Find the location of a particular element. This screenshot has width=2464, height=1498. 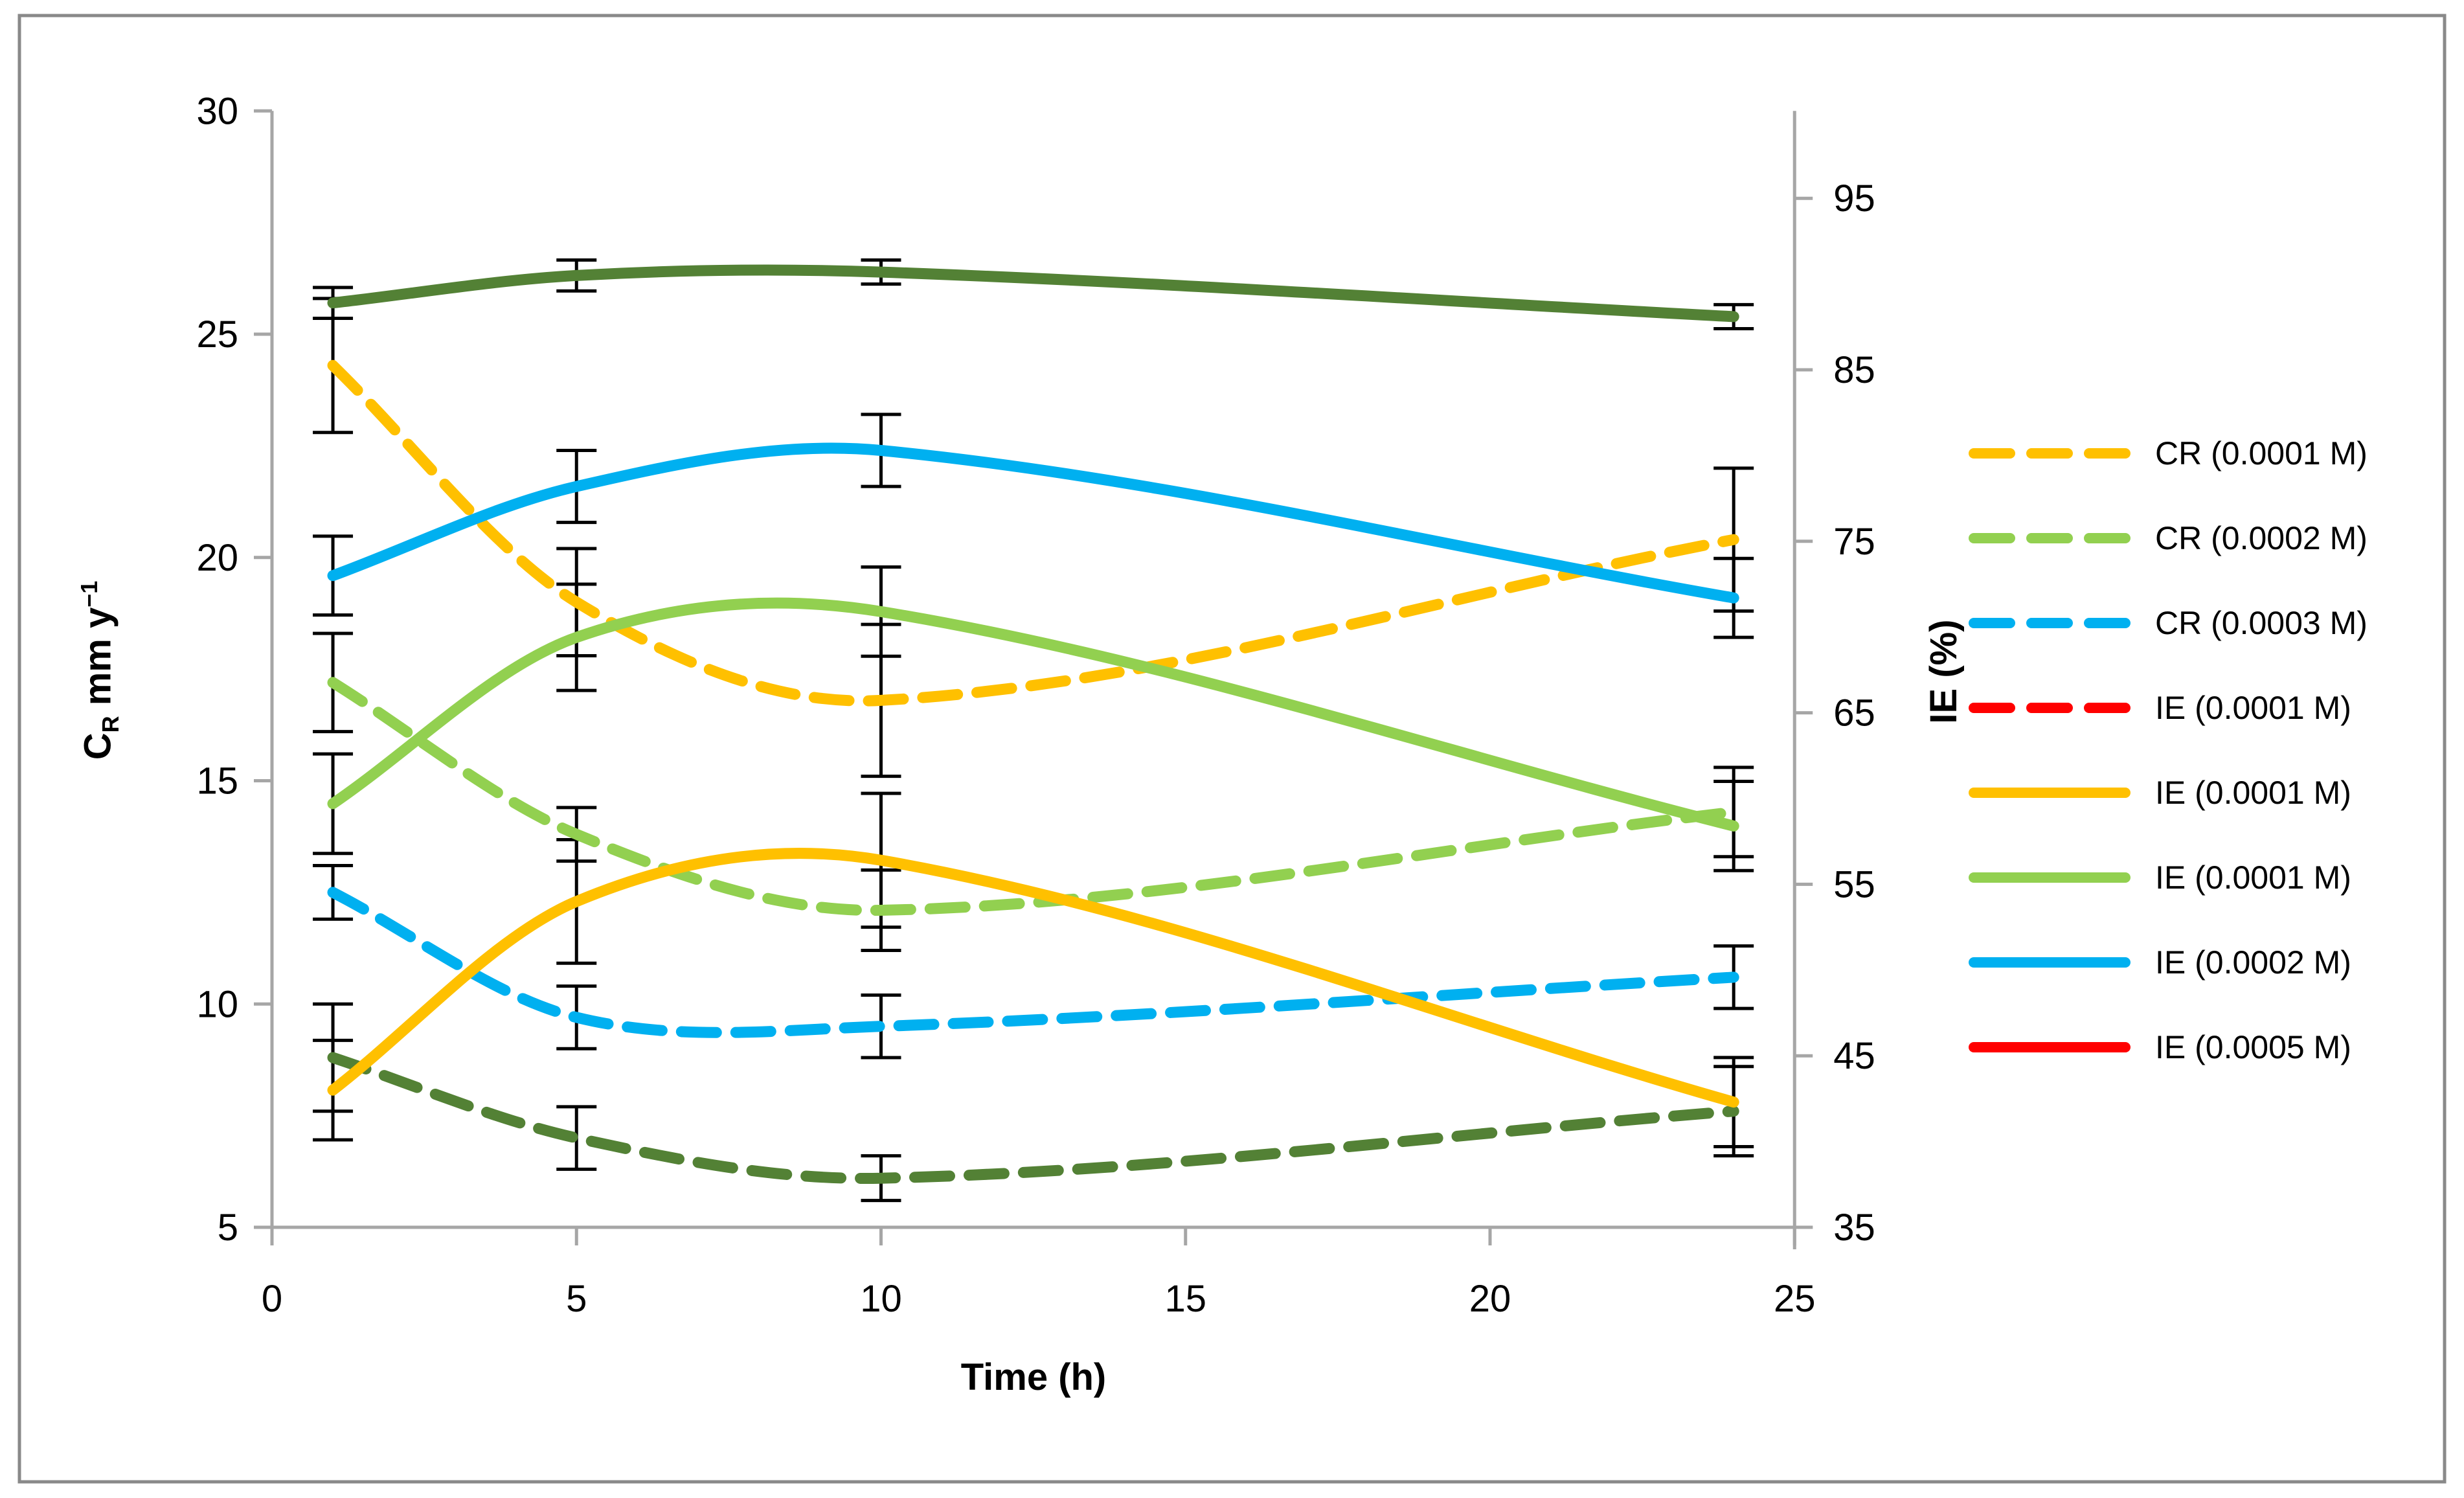

y-right-tick-label: 85 is located at coordinates (1854, 370).